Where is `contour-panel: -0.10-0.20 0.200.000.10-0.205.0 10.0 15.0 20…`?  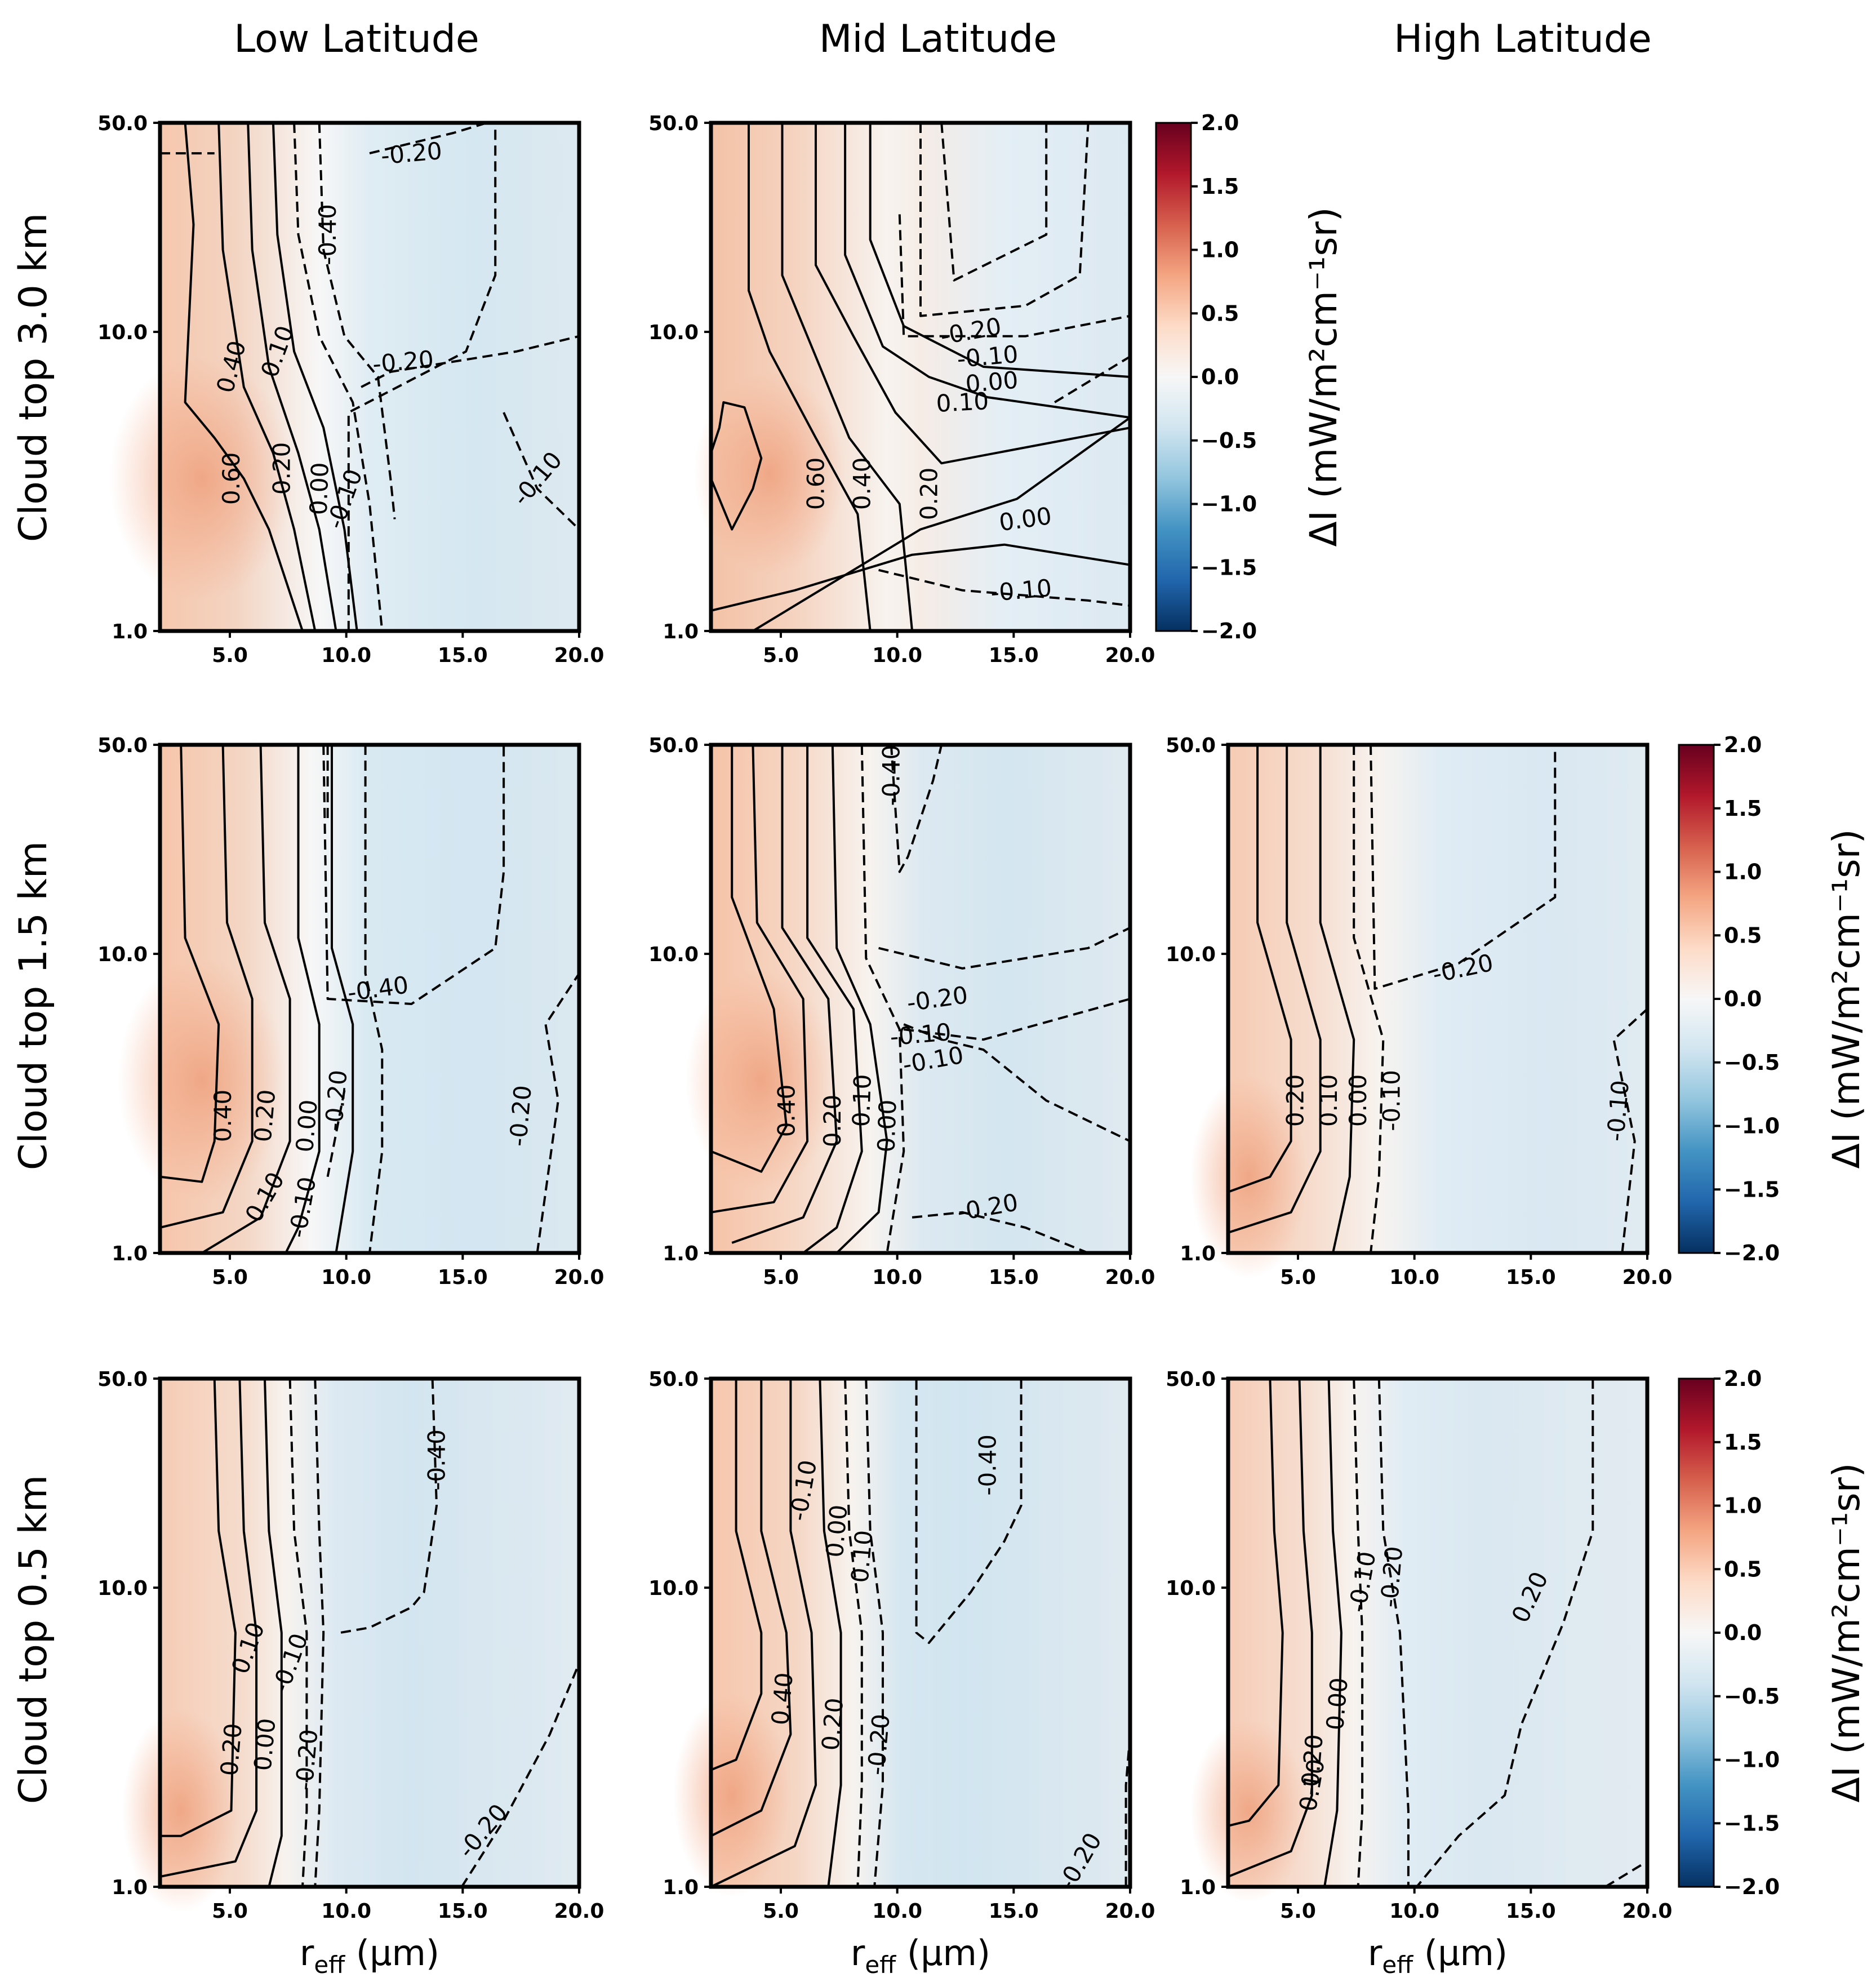 contour-panel: -0.10-0.20 0.200.000.10-0.205.0 10.0 15.0 20… is located at coordinates (1419, 1645).